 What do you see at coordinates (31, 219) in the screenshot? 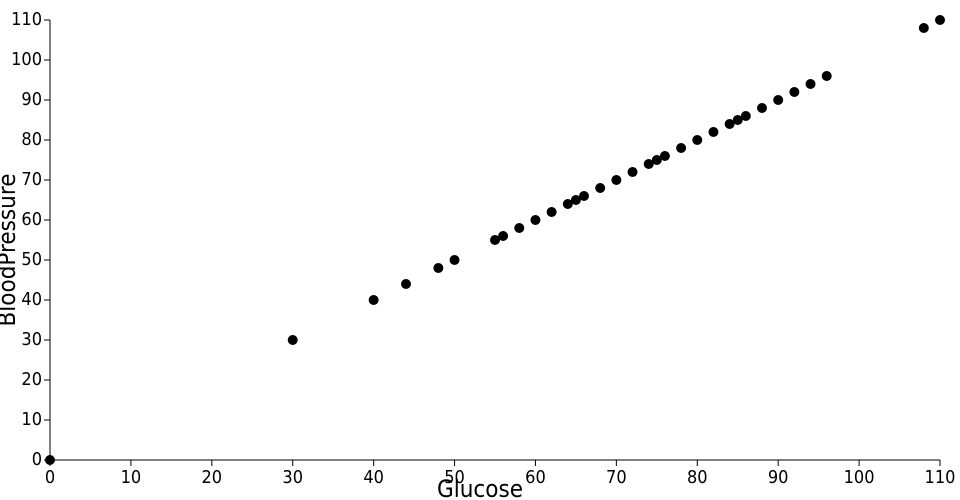
I see `y-tick-label: 60` at bounding box center [31, 219].